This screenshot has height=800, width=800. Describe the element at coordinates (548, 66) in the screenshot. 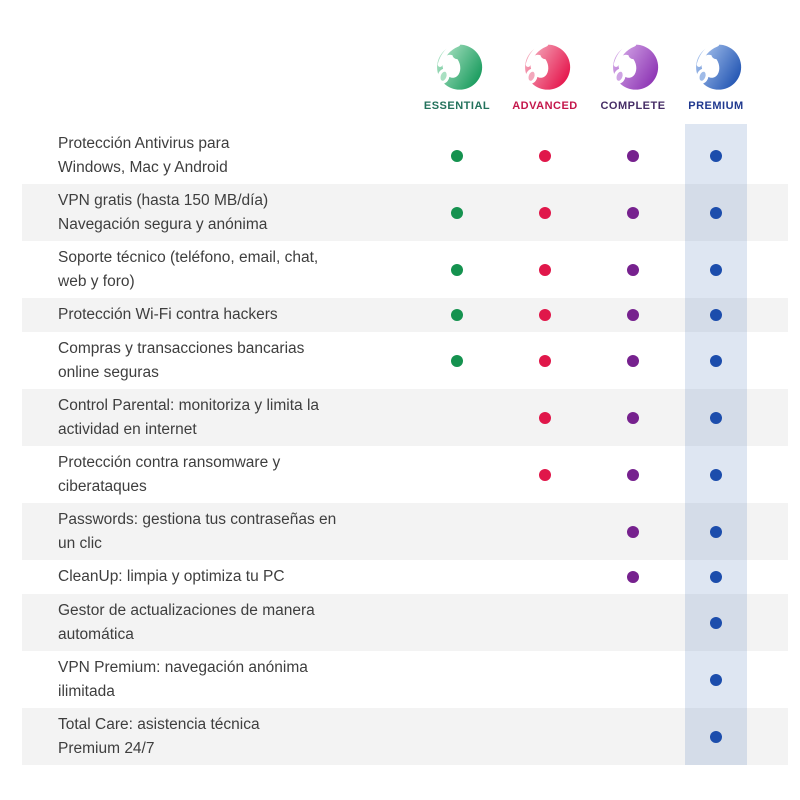

I see `panda-logo-advanced` at that location.